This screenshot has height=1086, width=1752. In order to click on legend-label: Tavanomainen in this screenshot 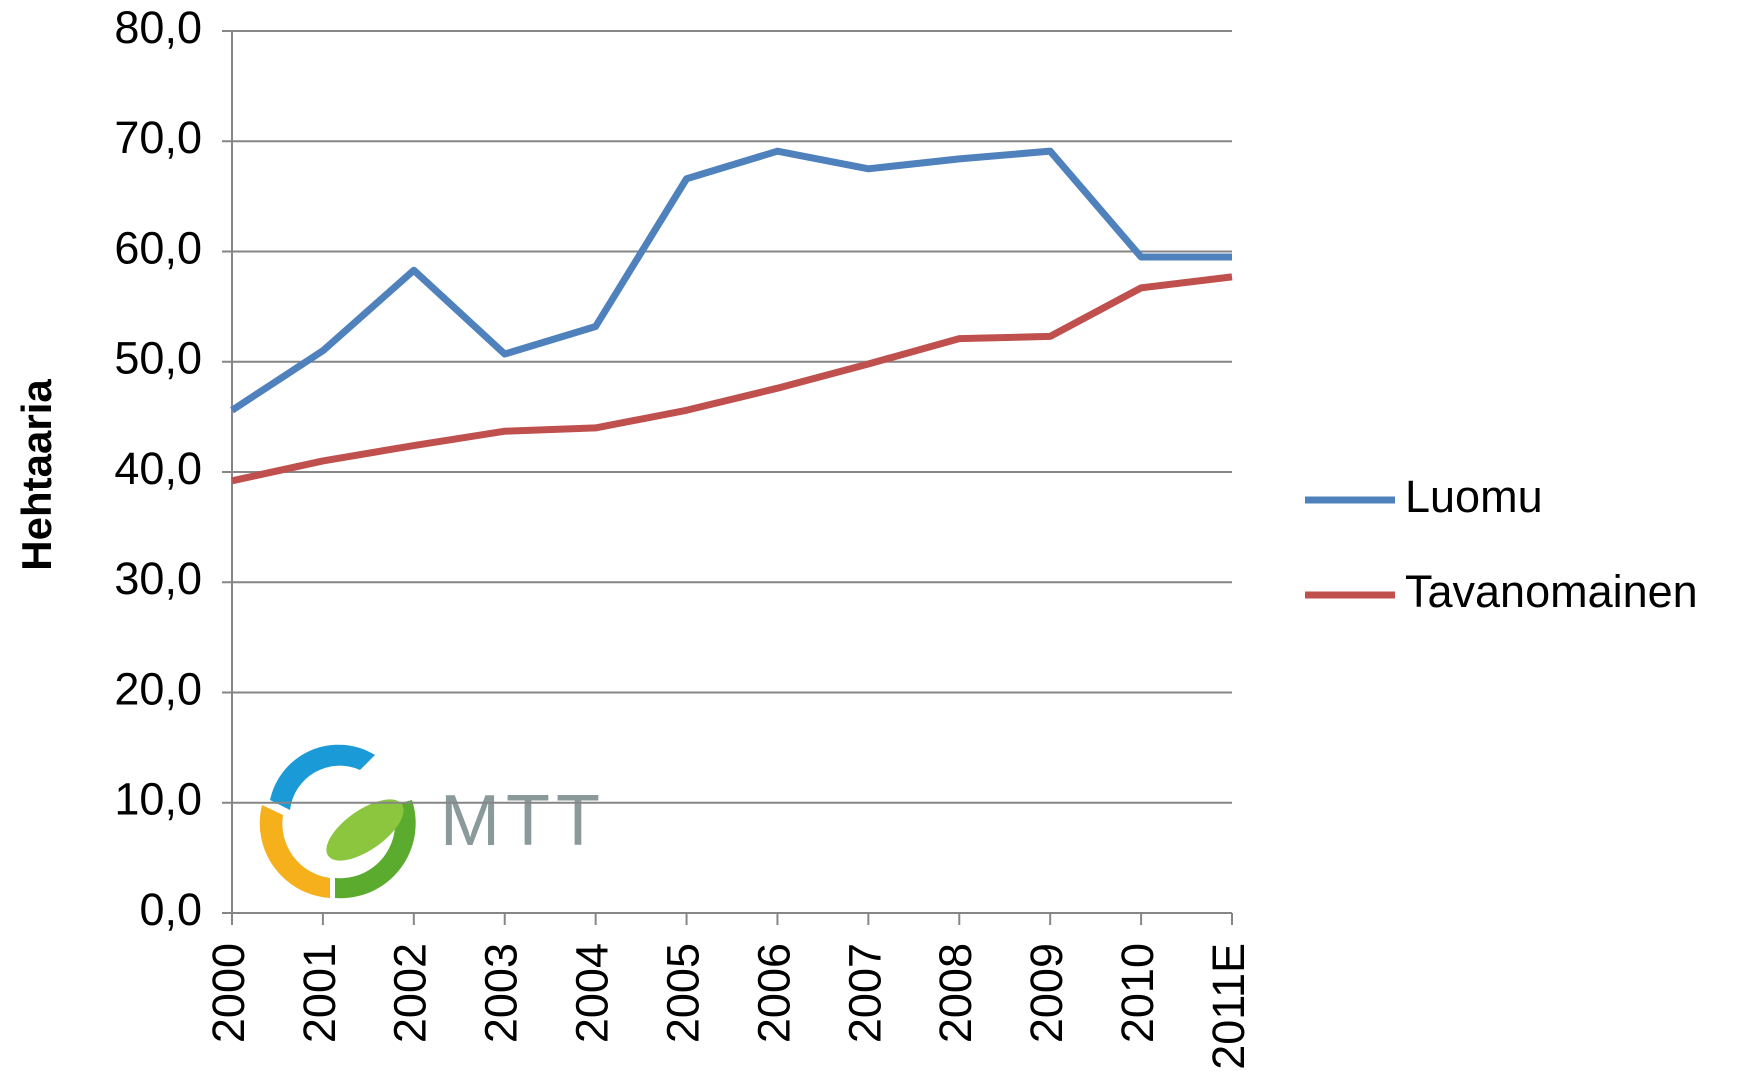, I will do `click(1551, 591)`.